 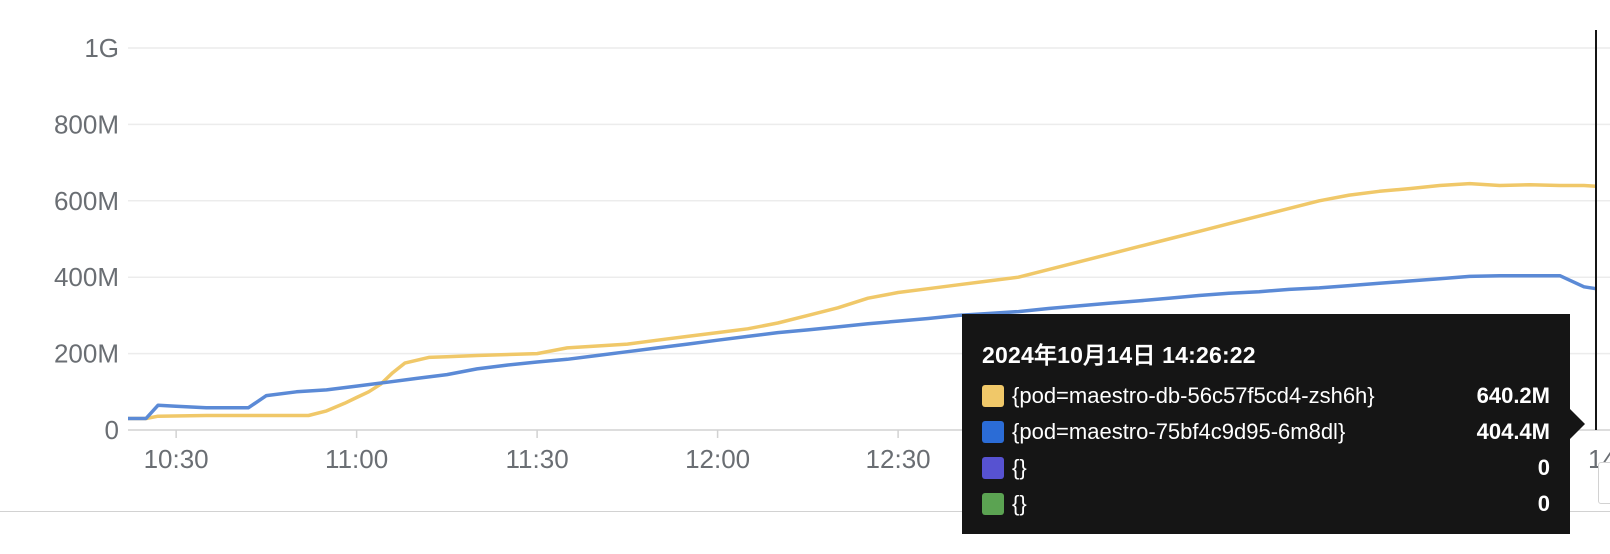 I want to click on y-tick-label: 800M, so click(x=86, y=124).